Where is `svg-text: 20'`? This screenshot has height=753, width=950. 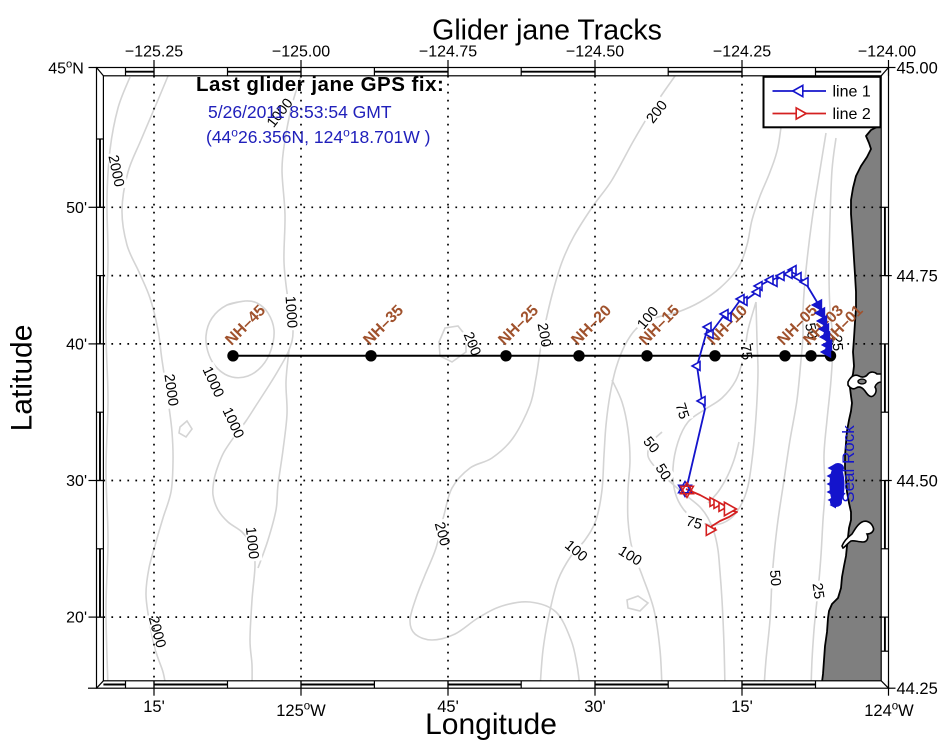 svg-text: 20' is located at coordinates (76, 618).